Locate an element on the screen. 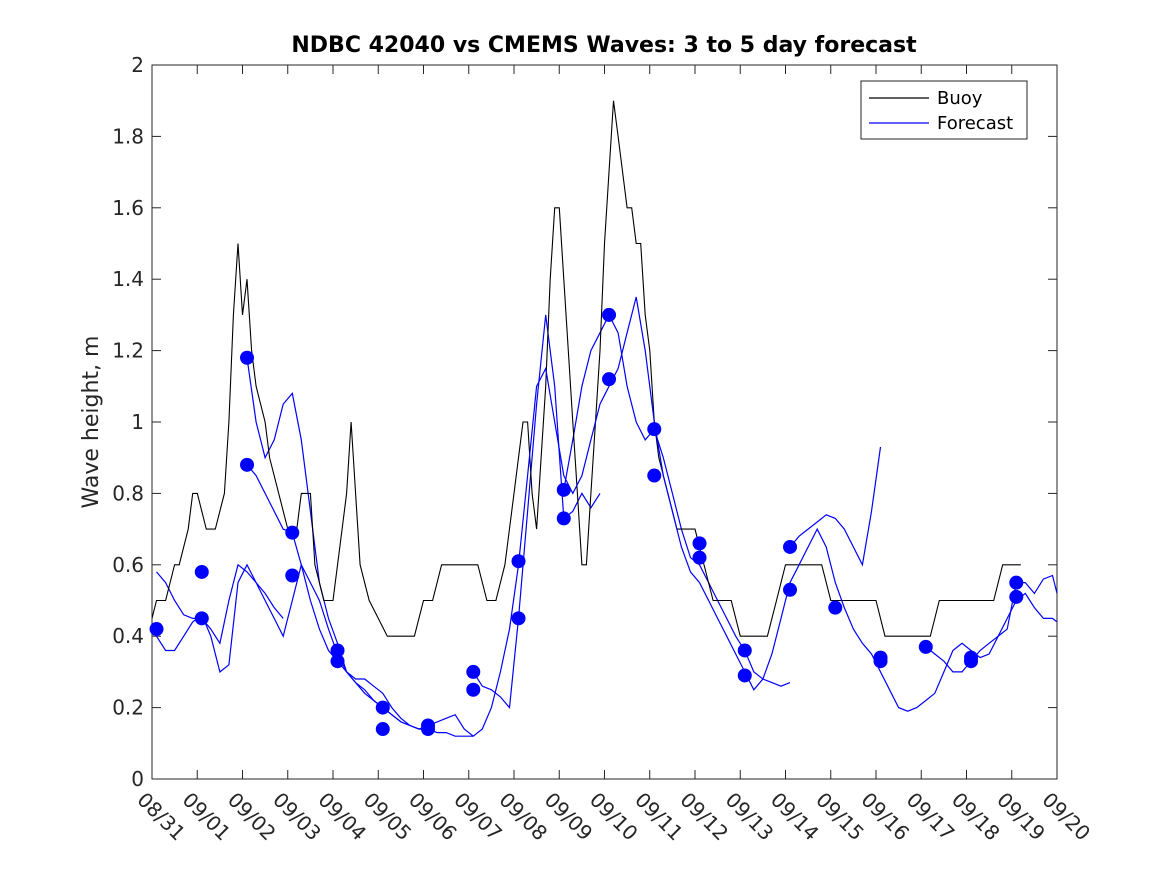  y-tick-label: 1.2 is located at coordinates (128, 351).